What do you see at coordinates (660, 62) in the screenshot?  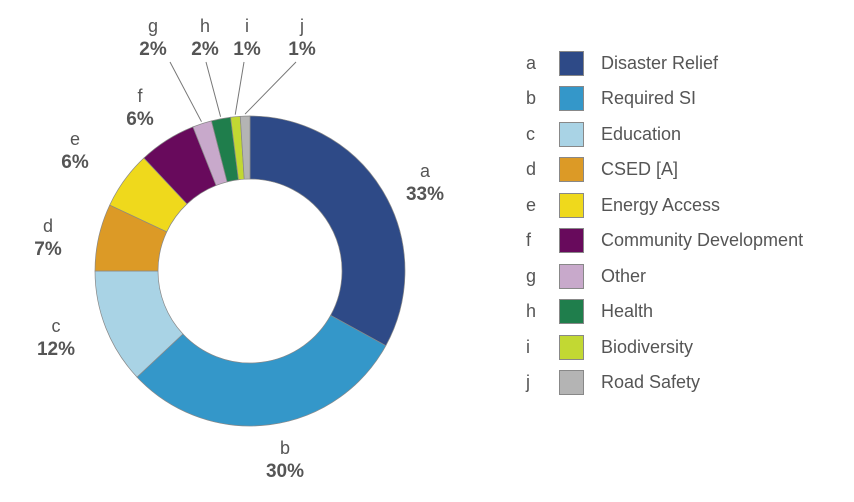 I see `legend-label: Disaster Relief` at bounding box center [660, 62].